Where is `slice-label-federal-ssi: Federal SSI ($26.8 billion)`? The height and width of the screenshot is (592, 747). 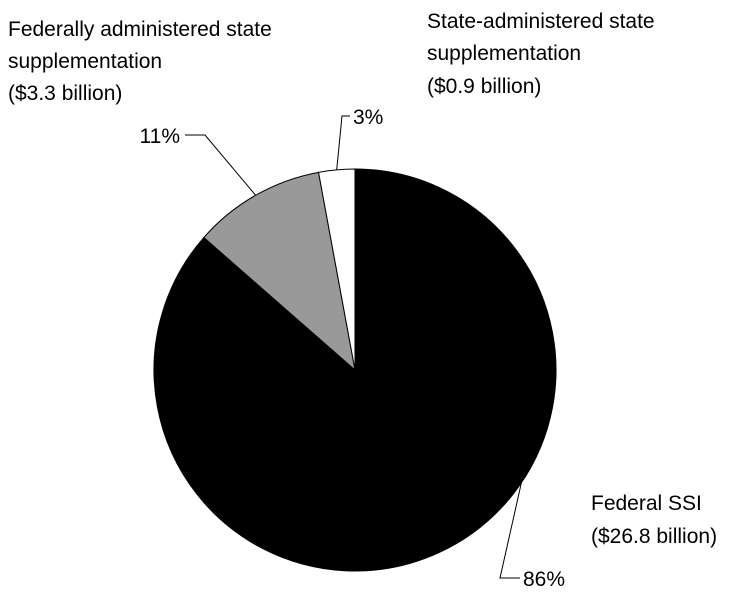
slice-label-federal-ssi: Federal SSI ($26.8 billion) is located at coordinates (654, 520).